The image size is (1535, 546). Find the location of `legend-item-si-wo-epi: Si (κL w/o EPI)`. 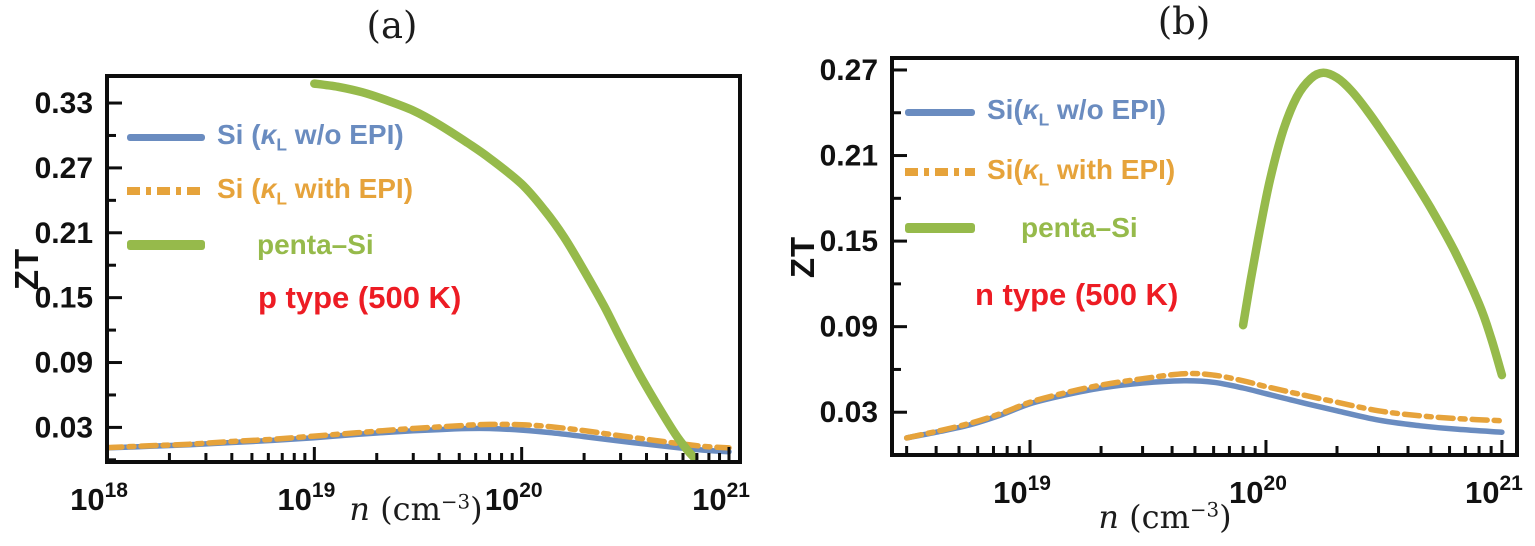

legend-item-si-wo-epi: Si (κL w/o EPI) is located at coordinates (265, 137).